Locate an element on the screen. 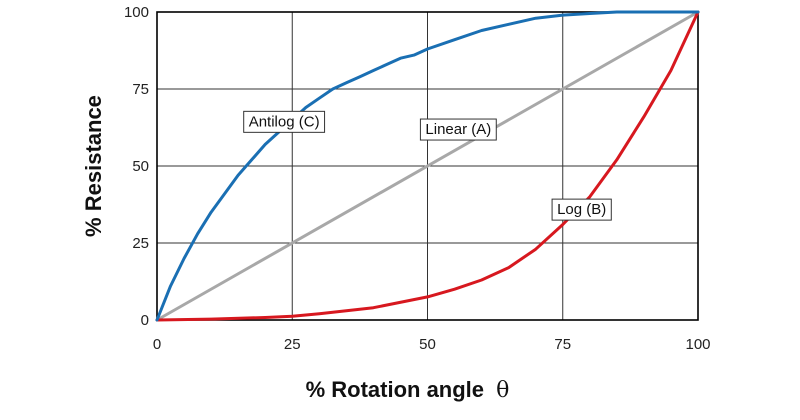 Image resolution: width=800 pixels, height=420 pixels. y-tick-label: 25 is located at coordinates (140, 243).